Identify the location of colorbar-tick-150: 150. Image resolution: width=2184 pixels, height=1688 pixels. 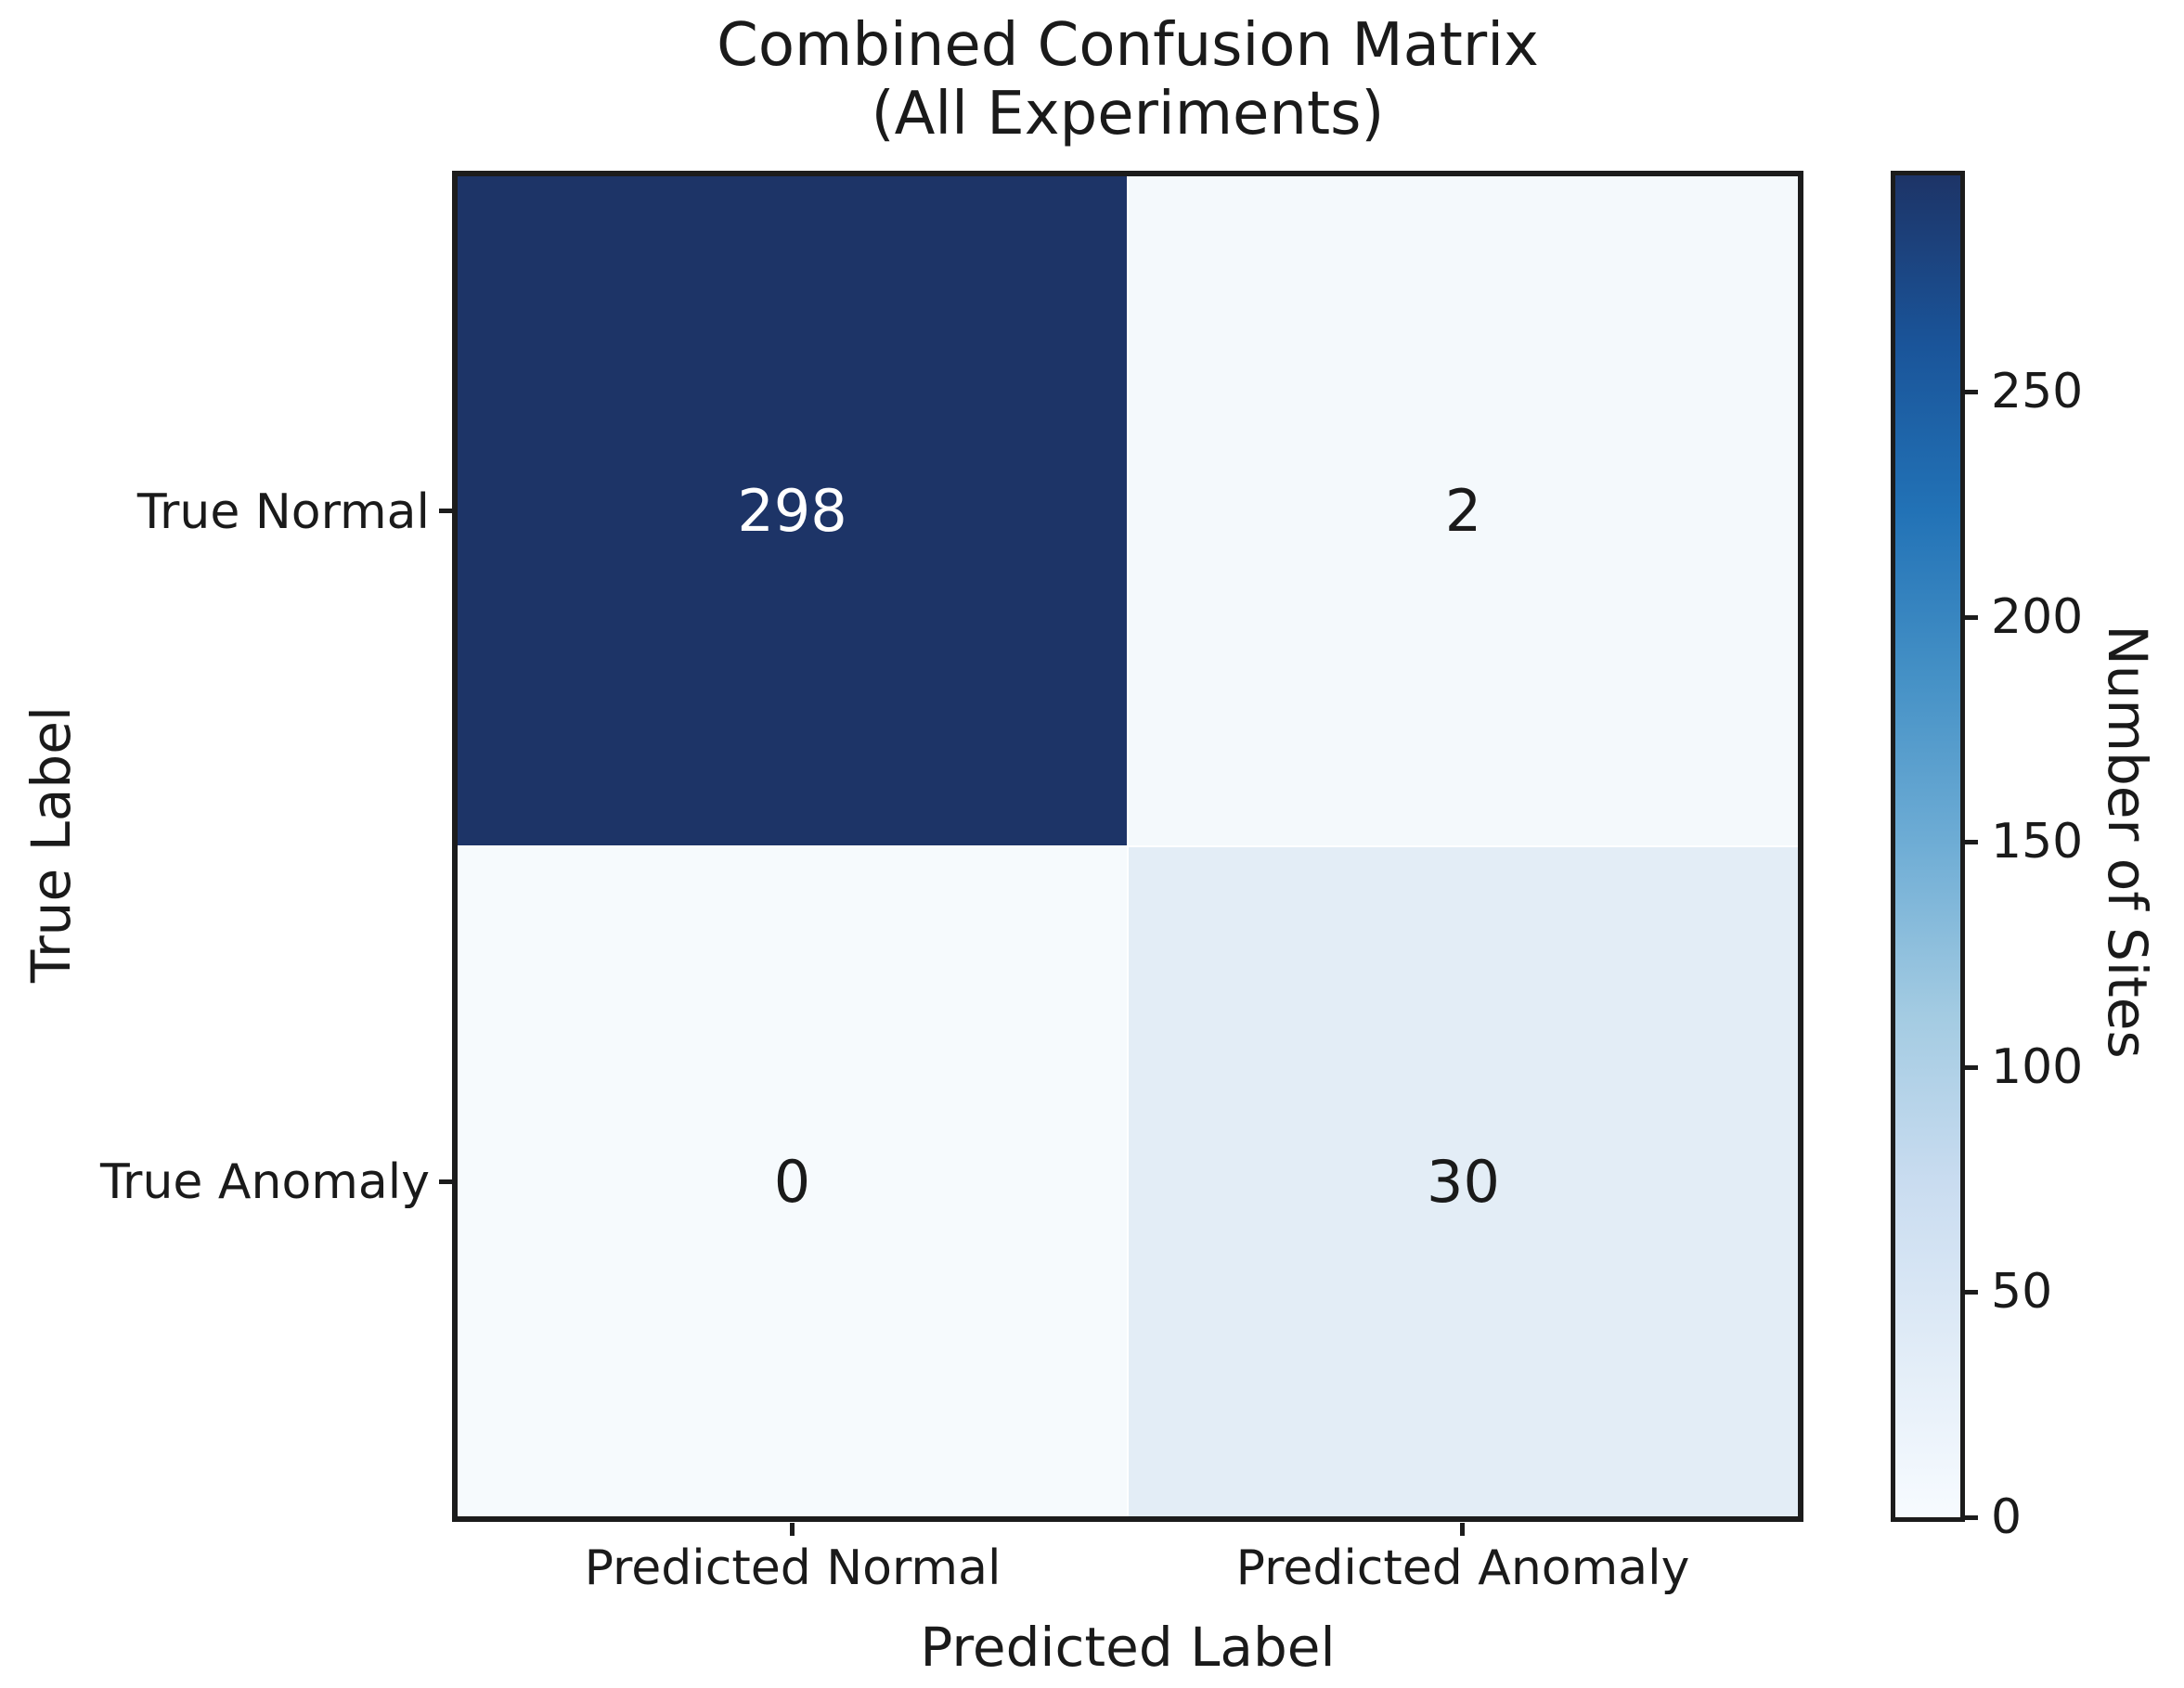
(2037, 842).